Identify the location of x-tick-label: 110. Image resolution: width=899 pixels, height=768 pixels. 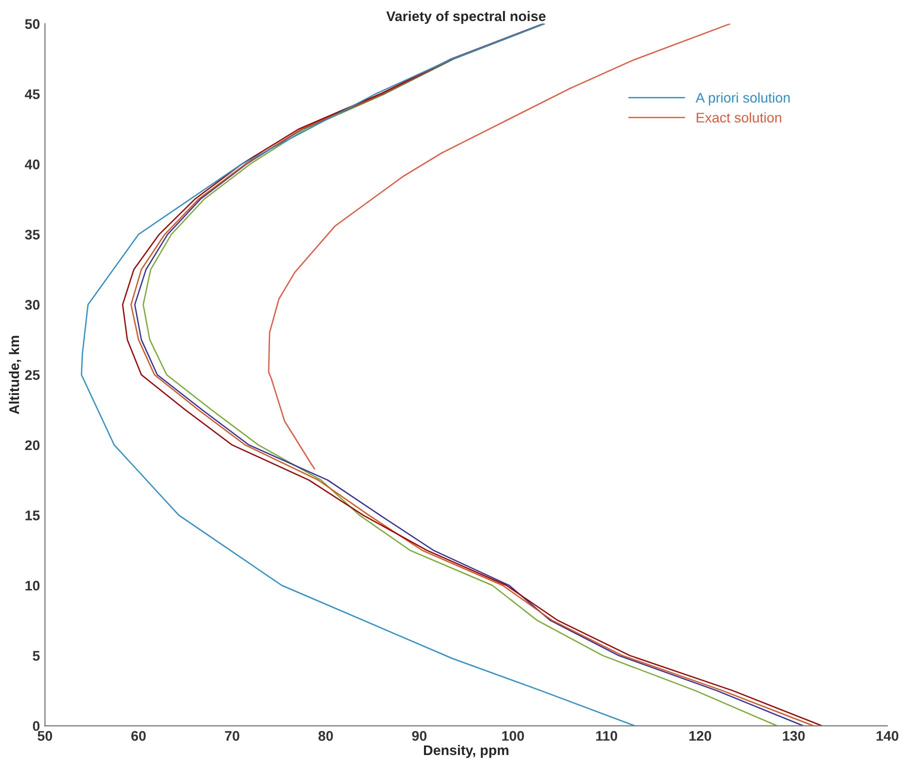
(607, 735).